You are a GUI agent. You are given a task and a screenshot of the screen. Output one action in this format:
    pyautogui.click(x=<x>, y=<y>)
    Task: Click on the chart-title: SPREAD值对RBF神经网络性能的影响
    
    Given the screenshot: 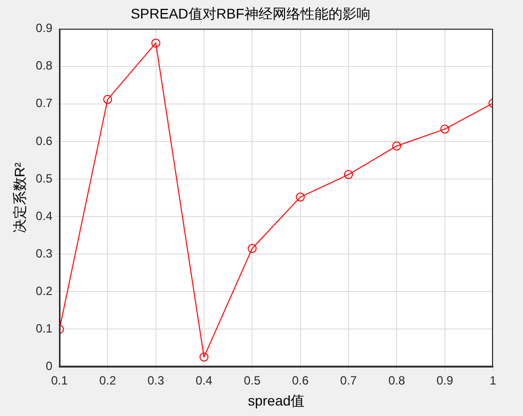 What is the action you would take?
    pyautogui.click(x=250, y=13)
    